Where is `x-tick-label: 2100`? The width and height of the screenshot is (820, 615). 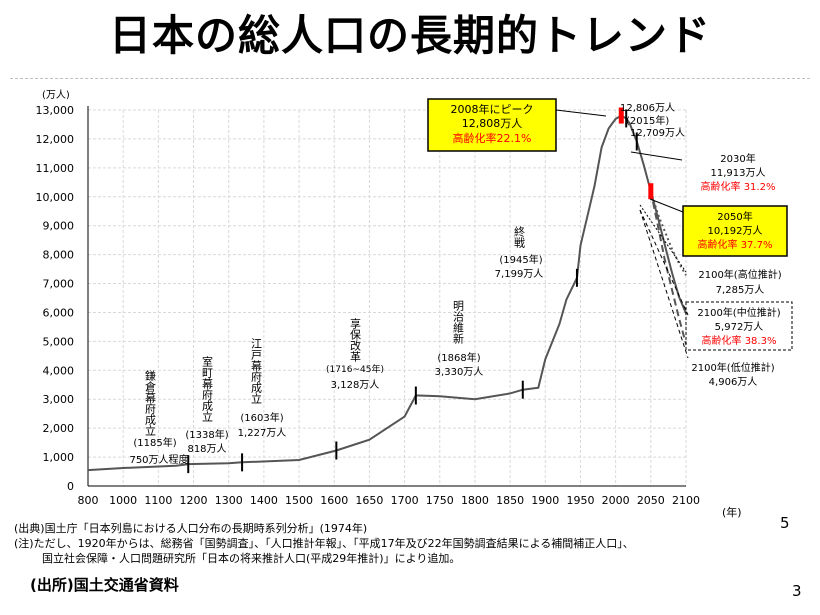
x-tick-label: 2100 is located at coordinates (686, 500).